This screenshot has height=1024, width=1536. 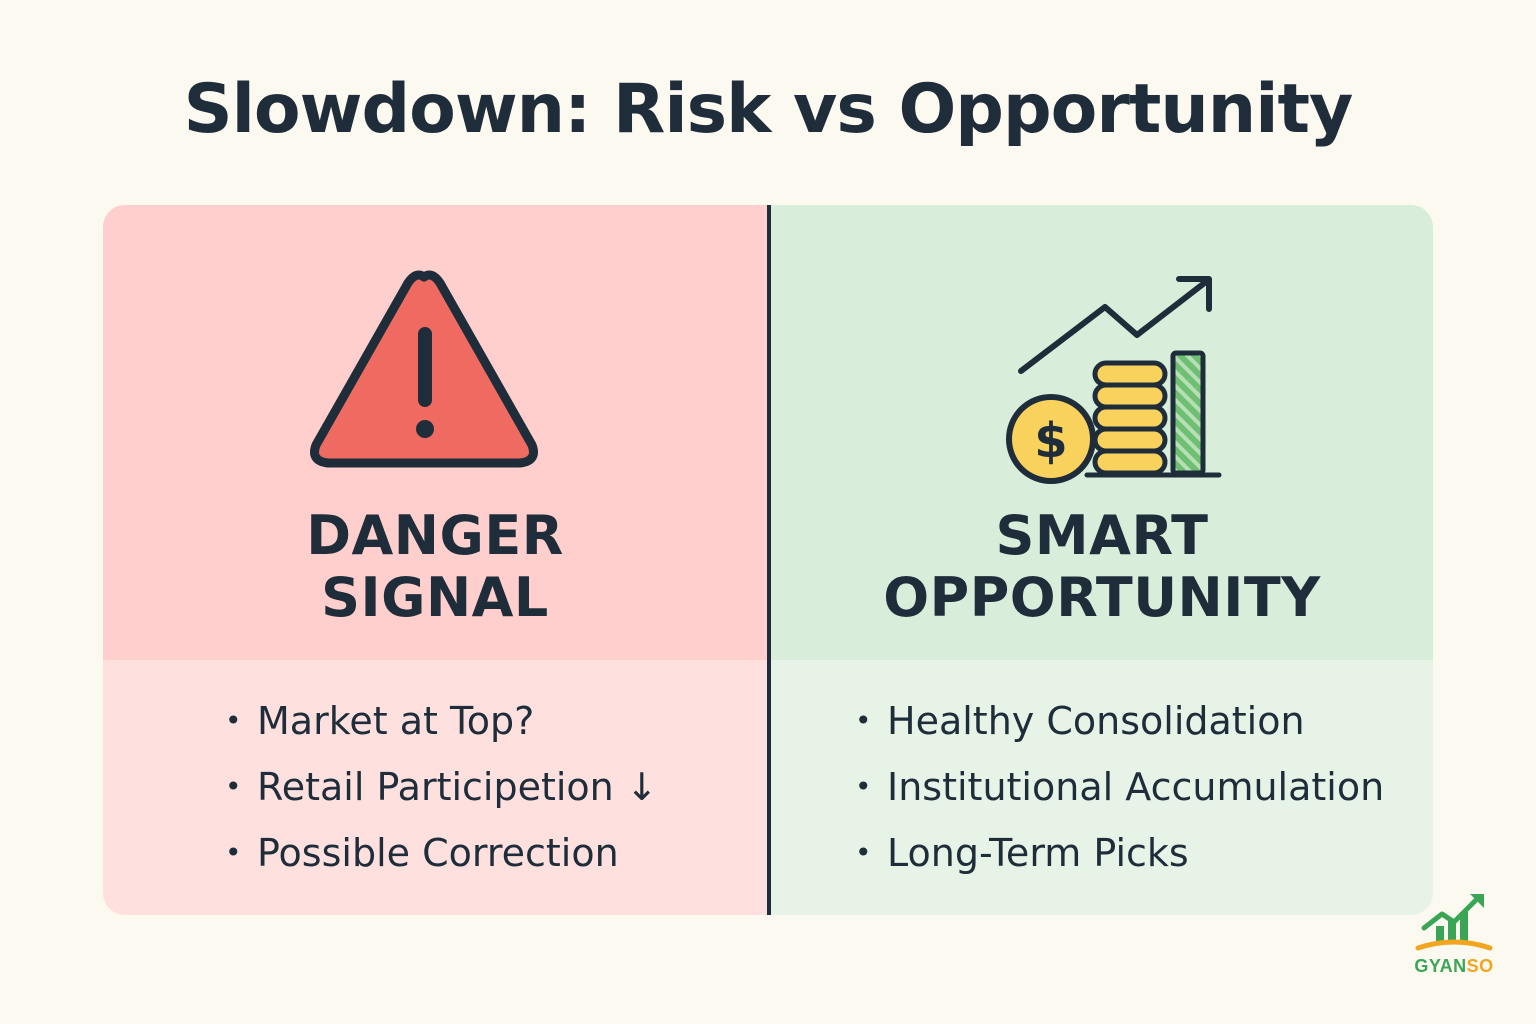 I want to click on list-item: • Healthy Consolidation, so click(x=1119, y=721).